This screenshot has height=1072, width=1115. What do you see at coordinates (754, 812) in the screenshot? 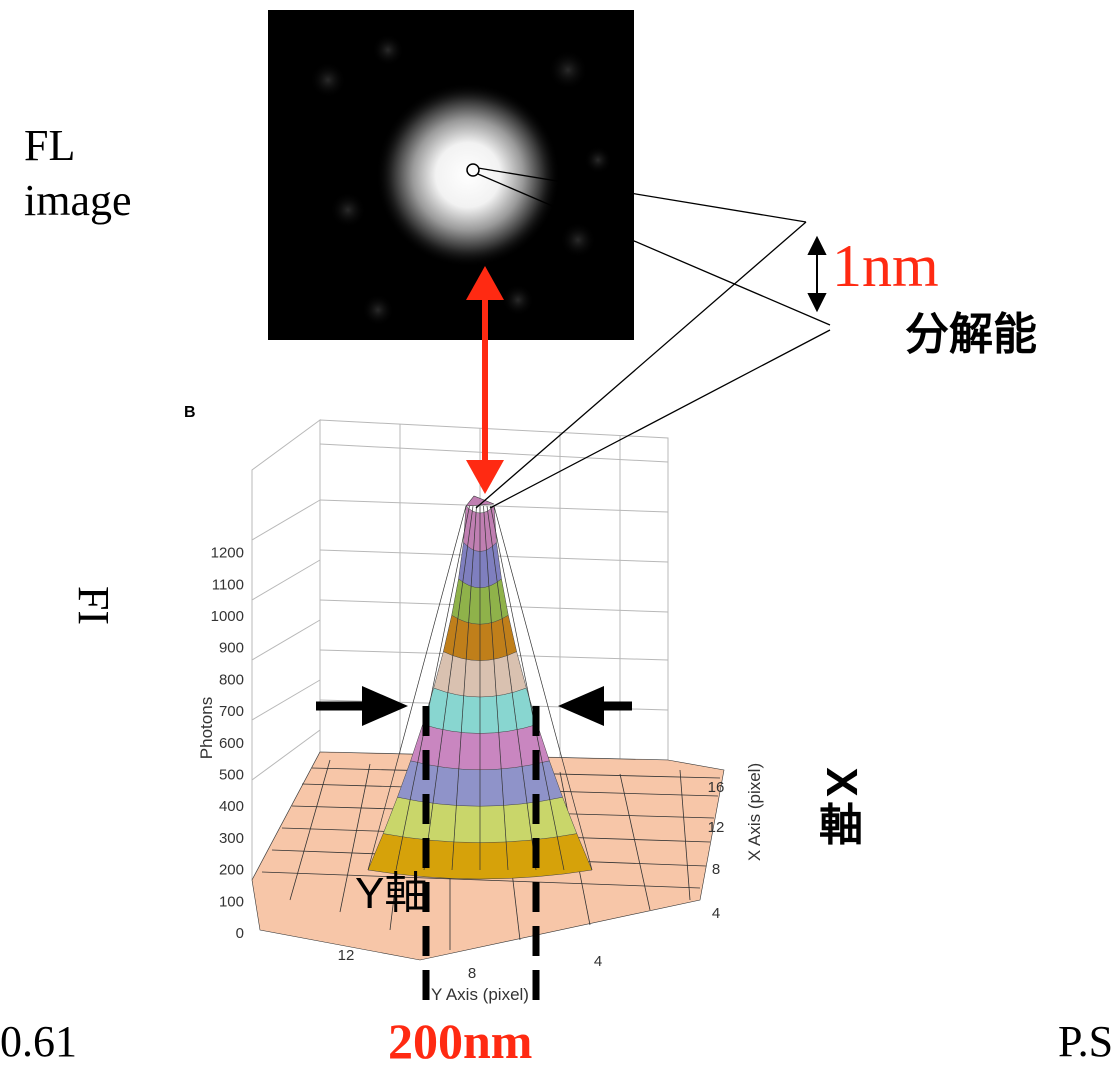
I see `x-axis-title: X Axis (pixel)` at bounding box center [754, 812].